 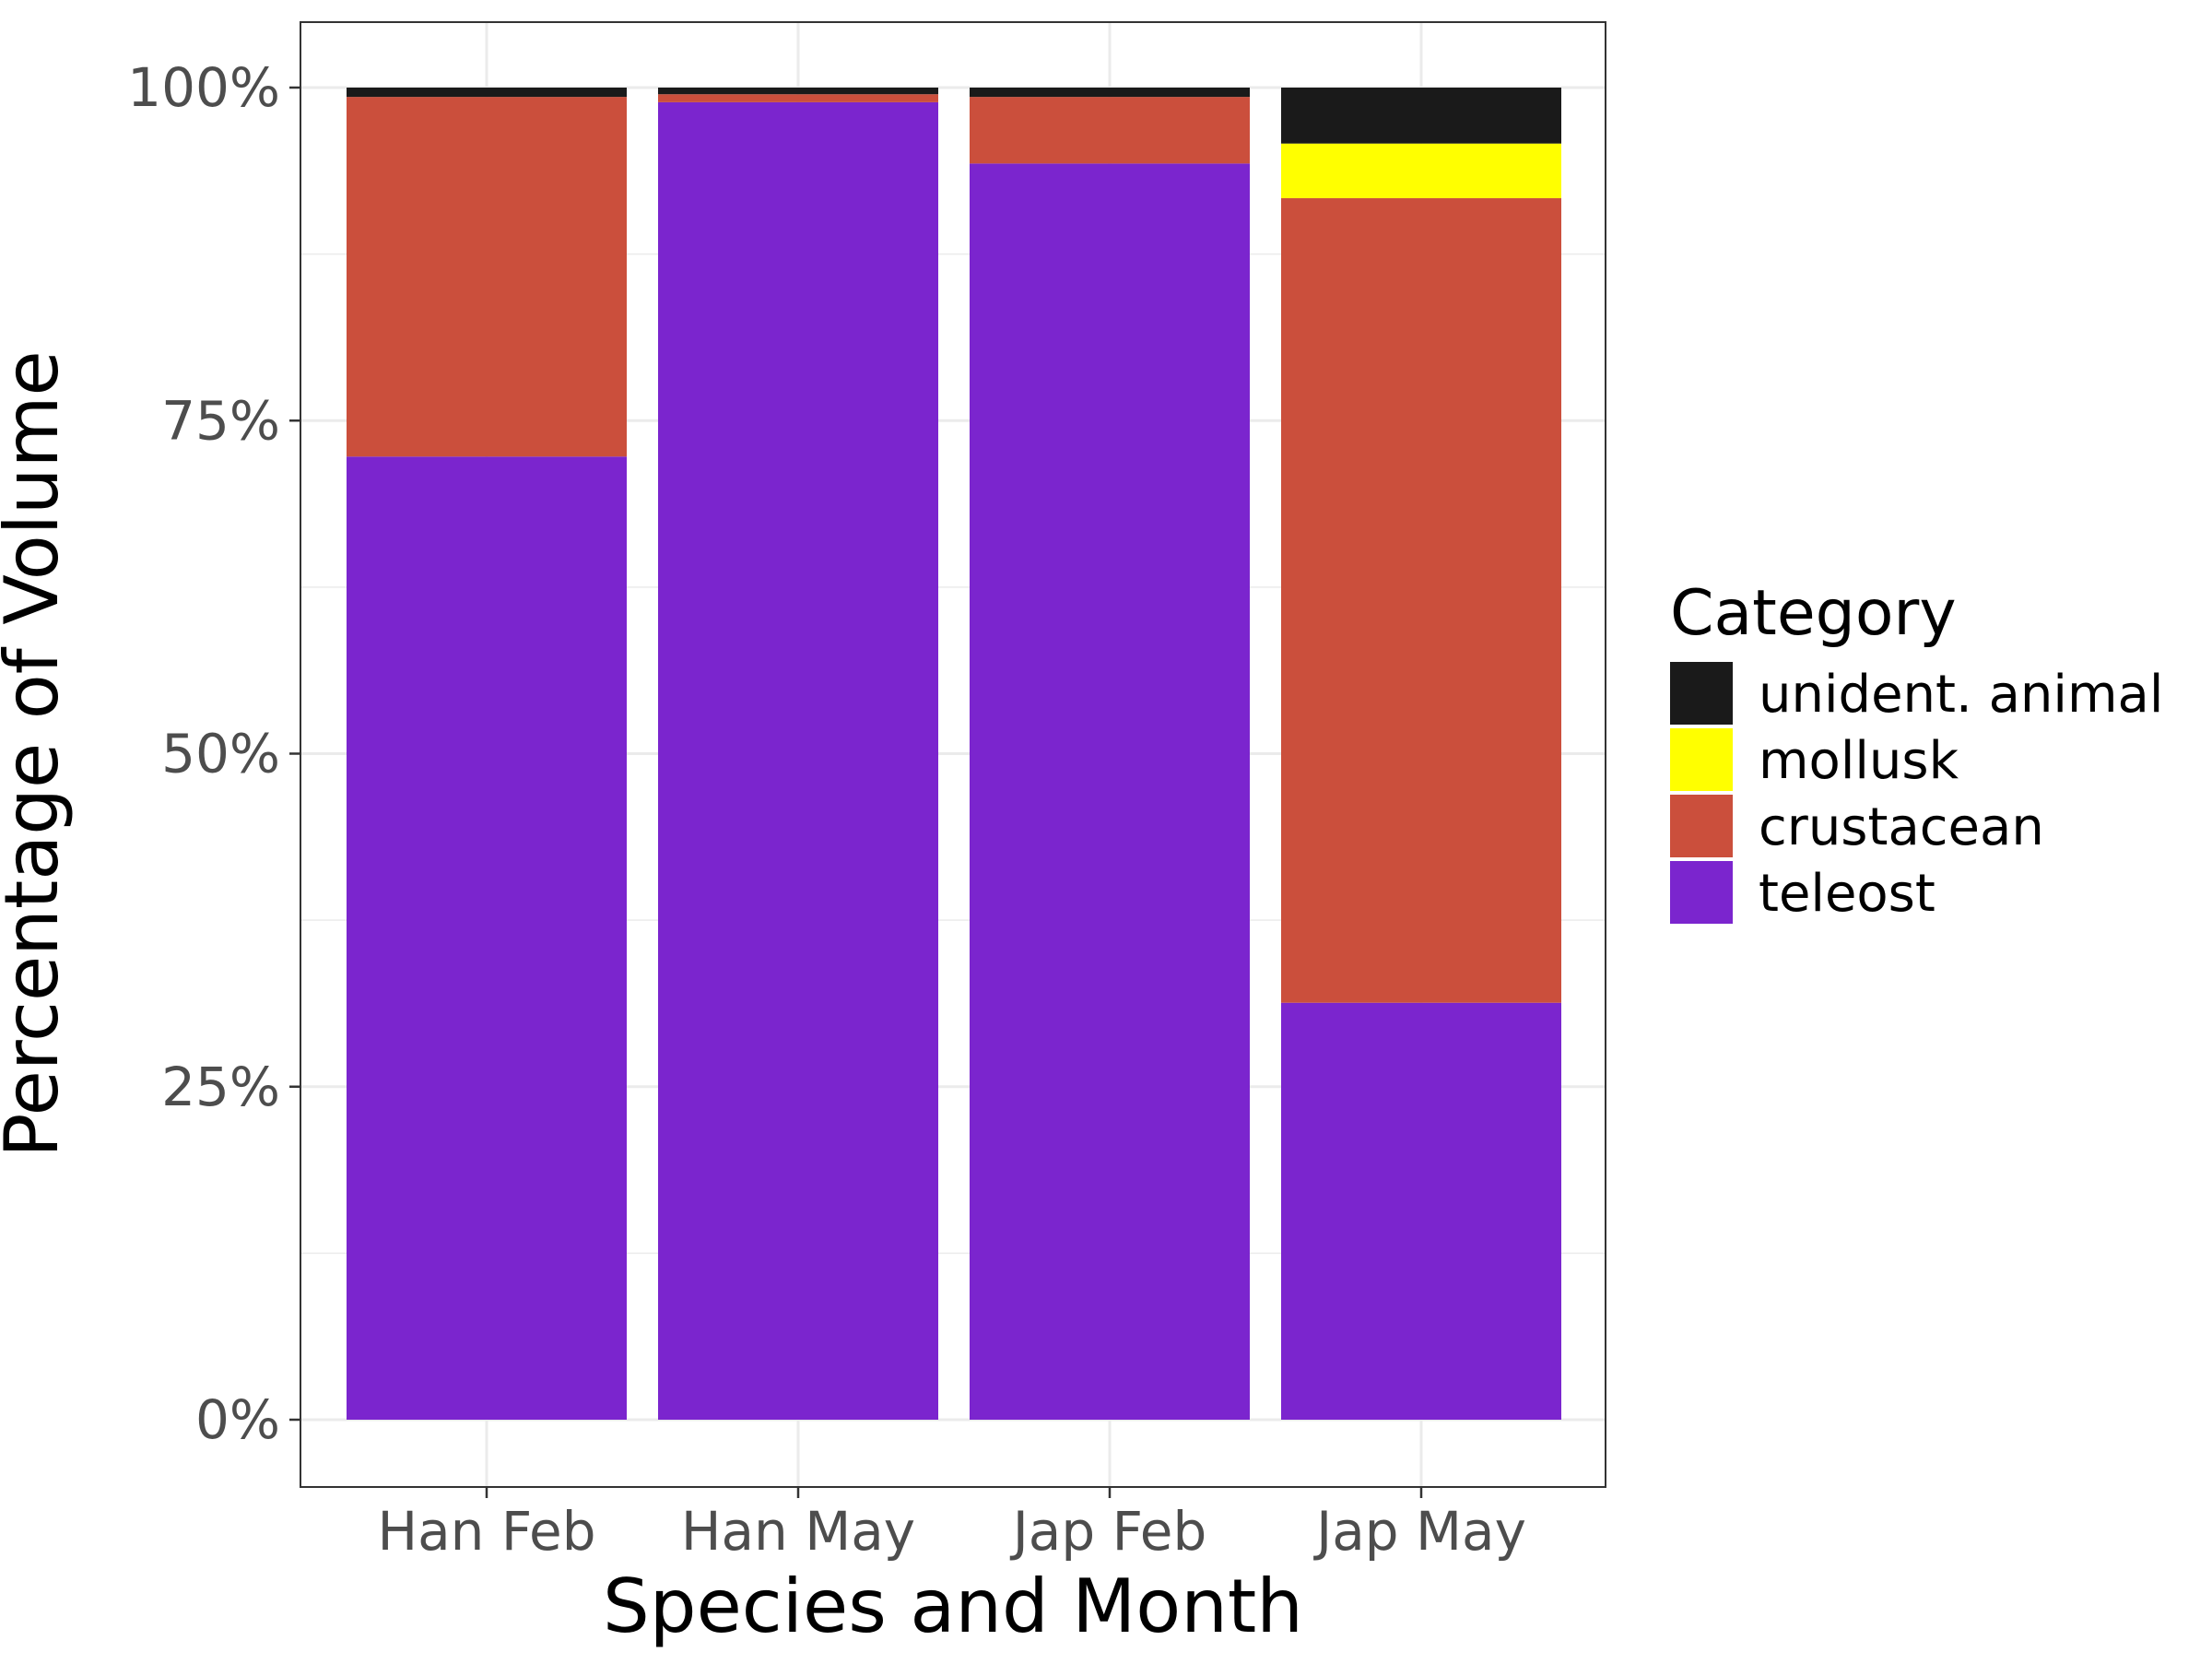 I want to click on x-tick-label: Han May, so click(x=798, y=1531).